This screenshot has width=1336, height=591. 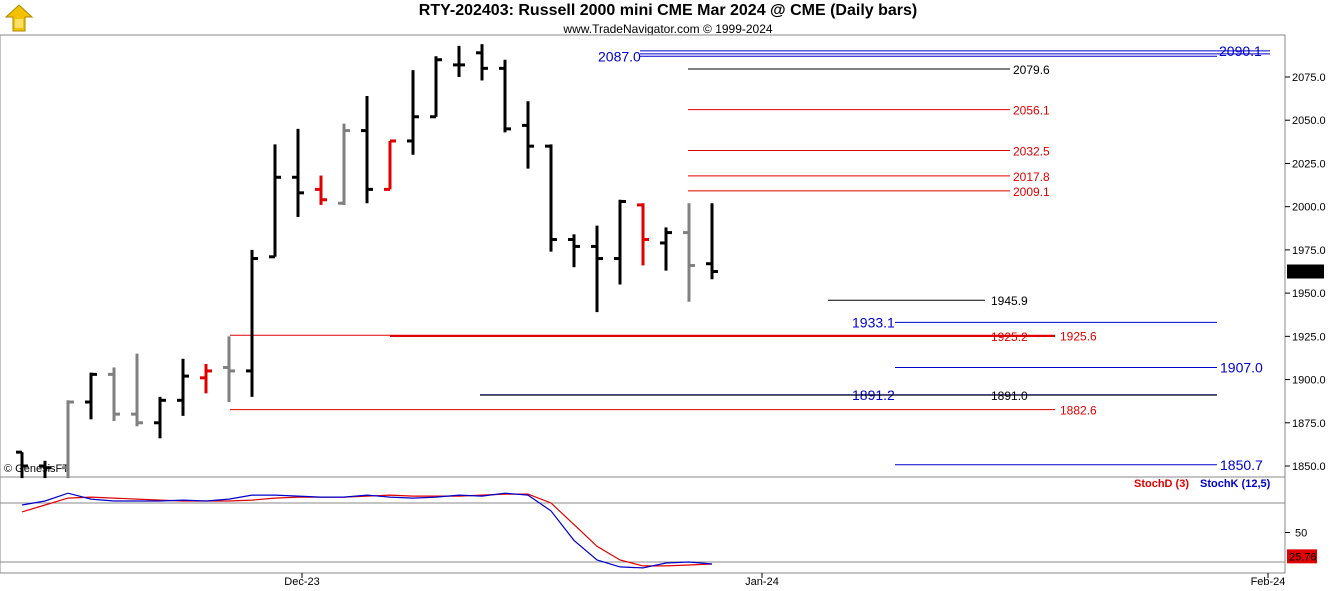 I want to click on last-price-box, so click(x=1305, y=271).